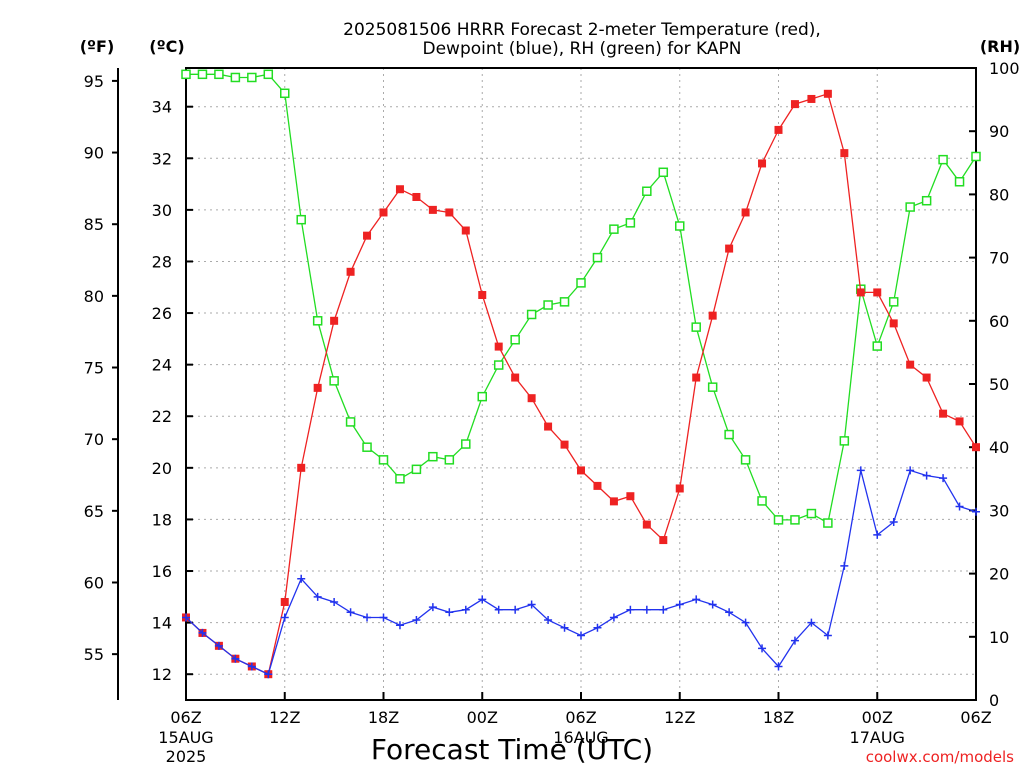 Image resolution: width=1024 pixels, height=768 pixels. I want to click on date-label: 2025, so click(186, 756).